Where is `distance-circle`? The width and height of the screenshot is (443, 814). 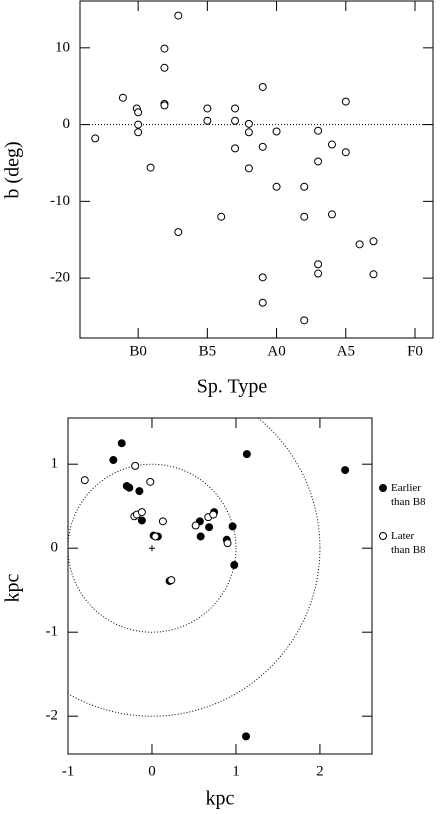 distance-circle is located at coordinates (152, 548).